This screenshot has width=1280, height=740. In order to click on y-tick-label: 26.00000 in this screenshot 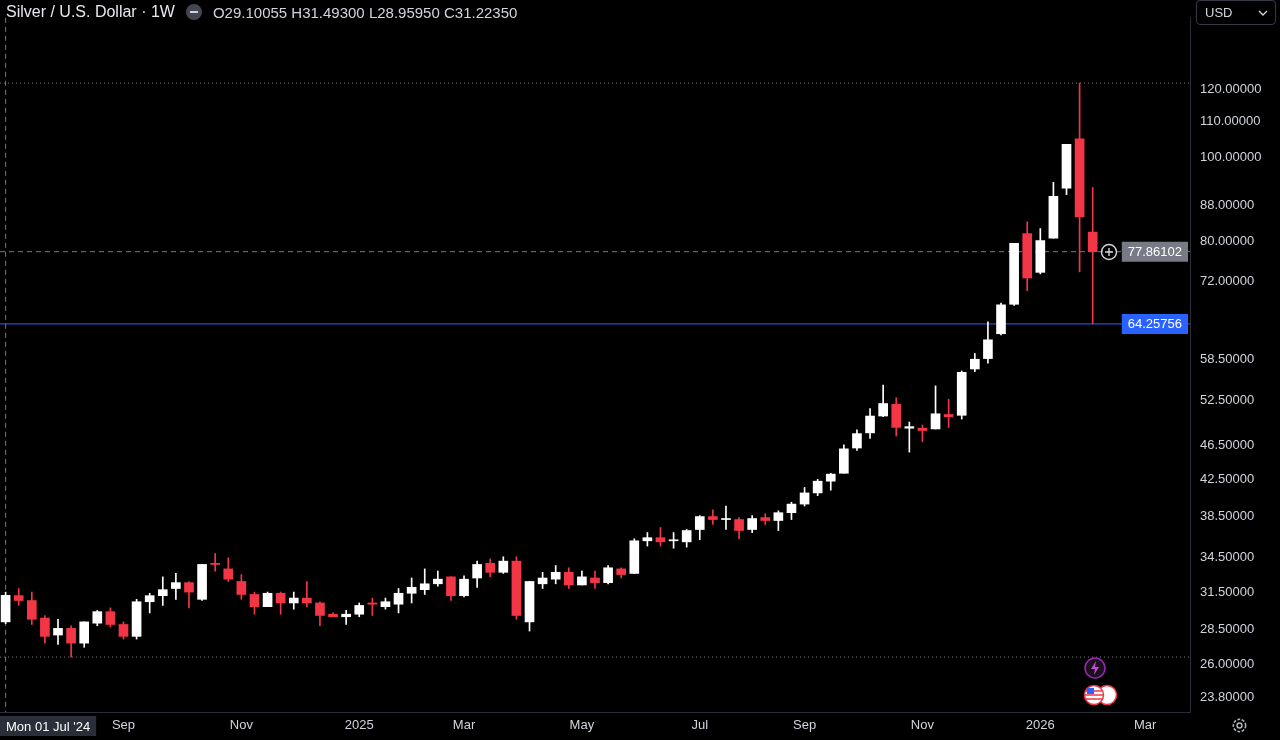, I will do `click(1227, 663)`.